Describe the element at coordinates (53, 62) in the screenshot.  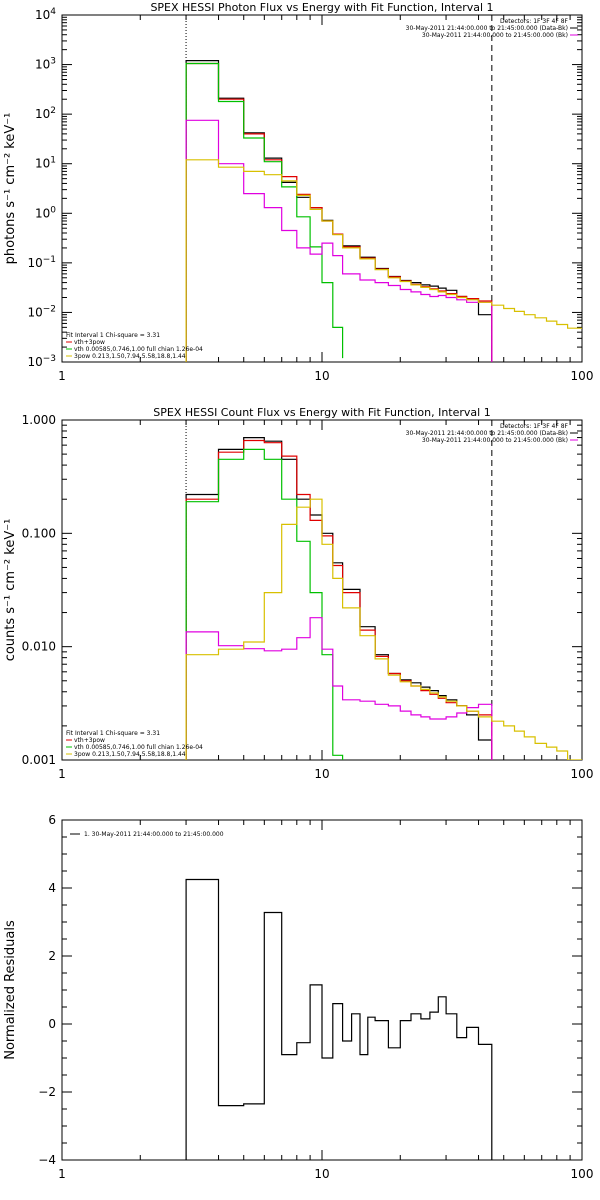
I see `y-tick-exponent: 3` at that location.